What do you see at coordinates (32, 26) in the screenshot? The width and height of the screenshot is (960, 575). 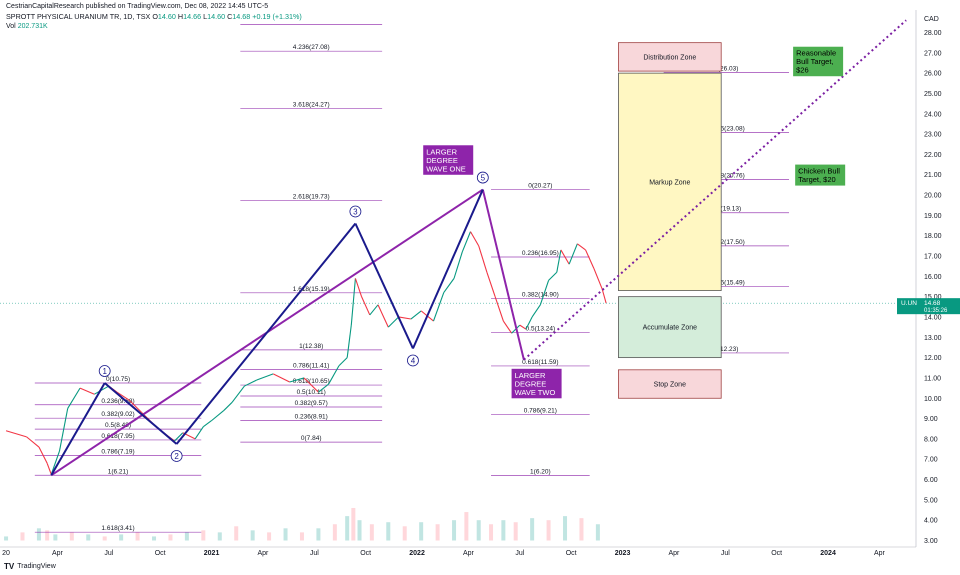 I see `volume-value: 202.731K` at bounding box center [32, 26].